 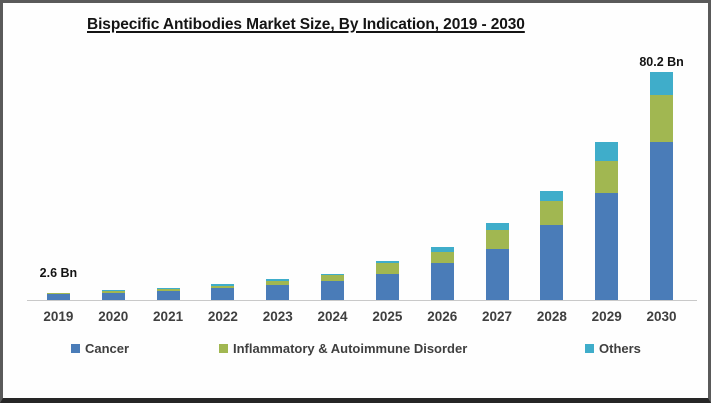 What do you see at coordinates (552, 196) in the screenshot?
I see `bar-2028-segment-others` at bounding box center [552, 196].